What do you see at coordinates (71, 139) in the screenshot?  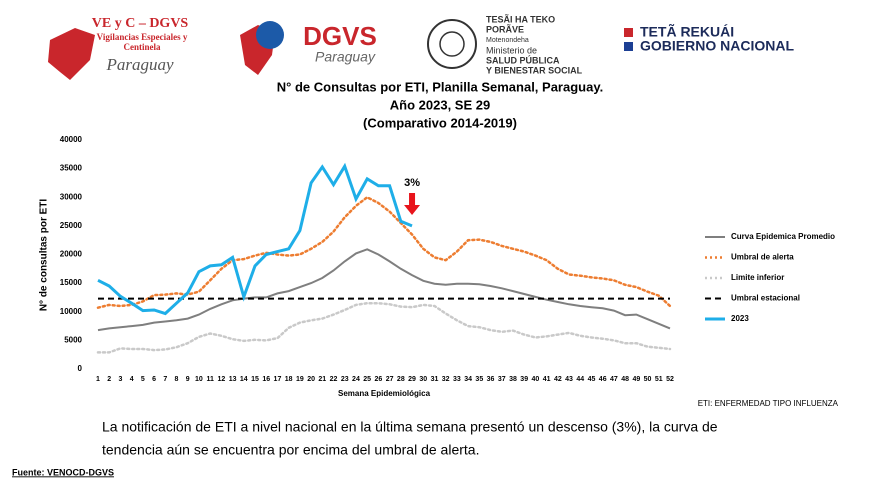 I see `y-tick-label: 40000` at bounding box center [71, 139].